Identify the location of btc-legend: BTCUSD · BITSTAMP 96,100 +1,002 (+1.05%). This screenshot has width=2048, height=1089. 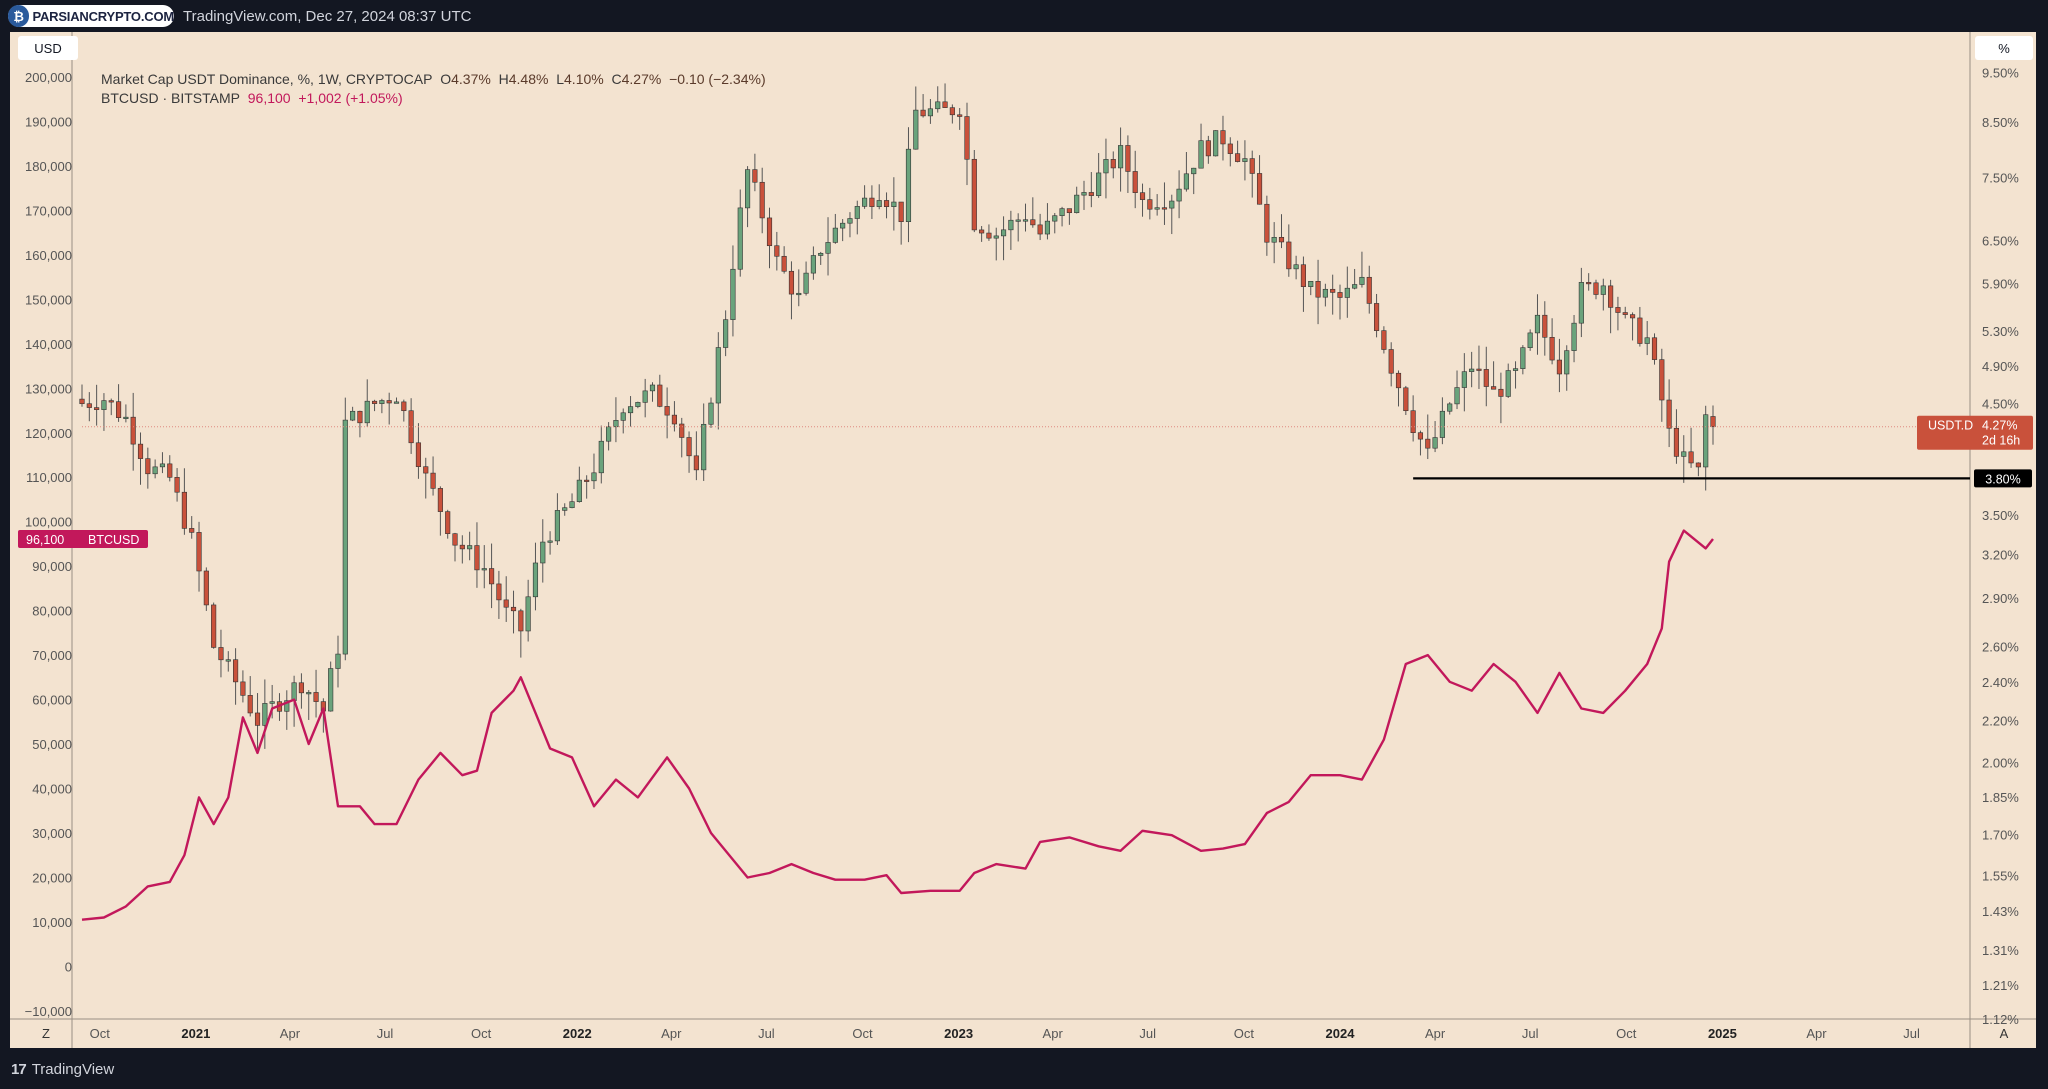
(252, 98).